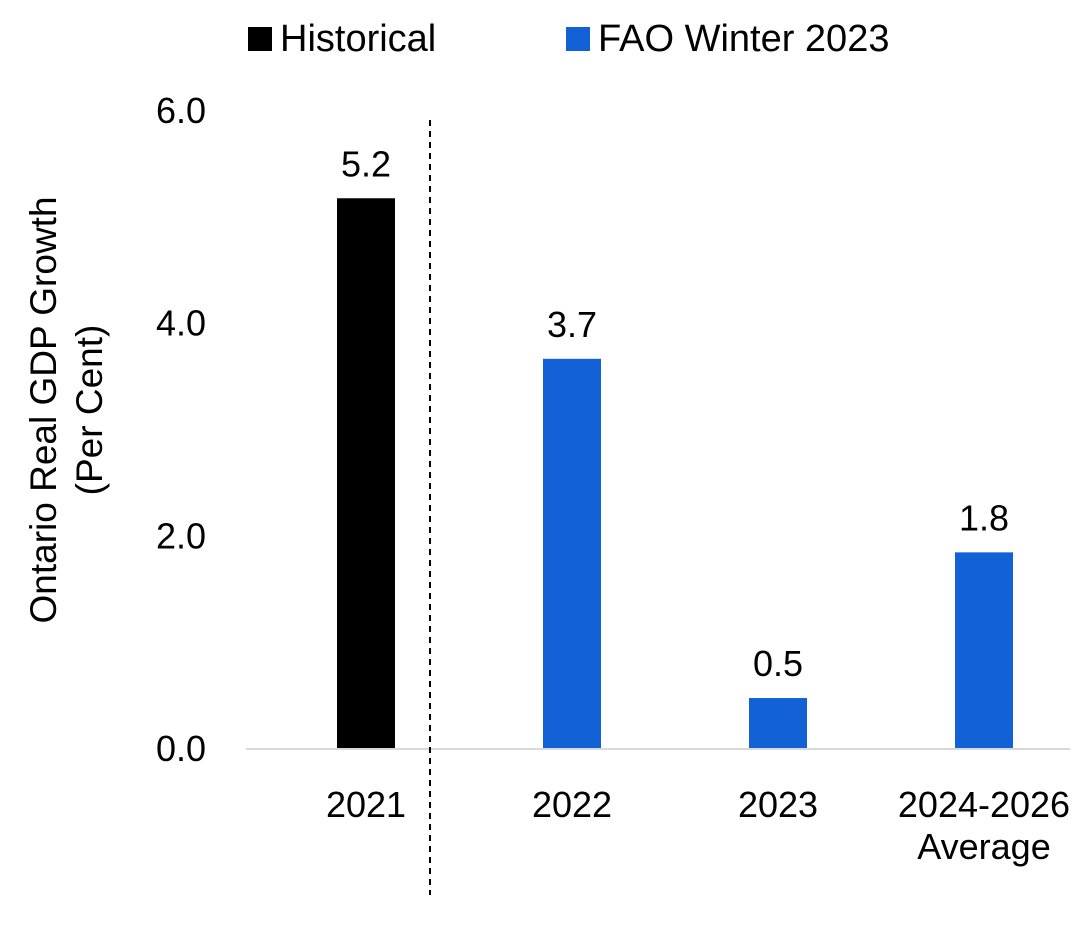 The image size is (1092, 930). What do you see at coordinates (572, 804) in the screenshot?
I see `x-tick-label: 2022` at bounding box center [572, 804].